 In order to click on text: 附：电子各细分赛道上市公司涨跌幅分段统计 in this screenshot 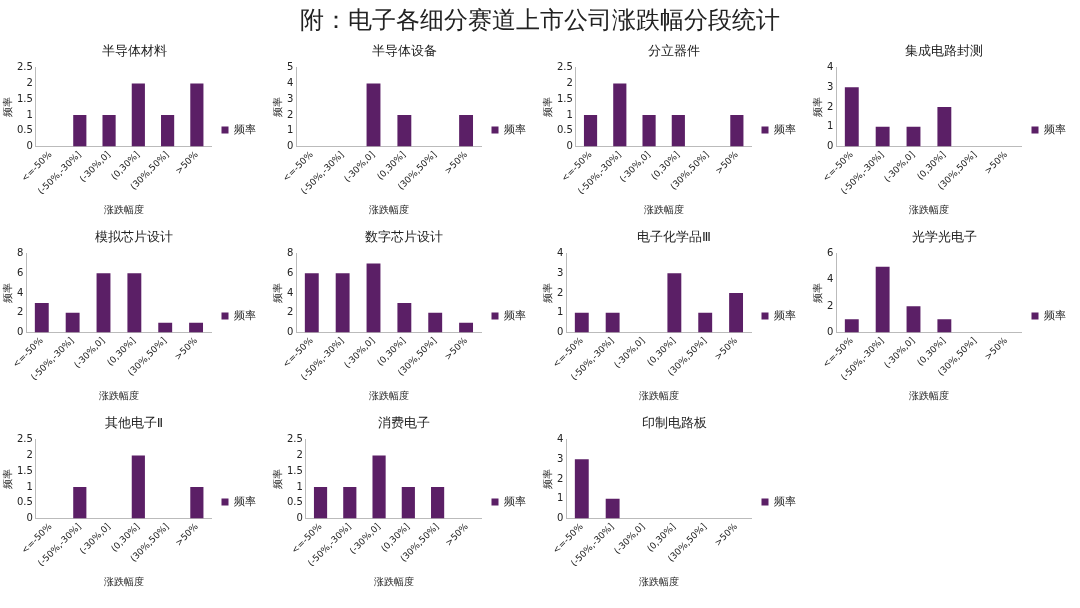, I will do `click(540, 20)`.